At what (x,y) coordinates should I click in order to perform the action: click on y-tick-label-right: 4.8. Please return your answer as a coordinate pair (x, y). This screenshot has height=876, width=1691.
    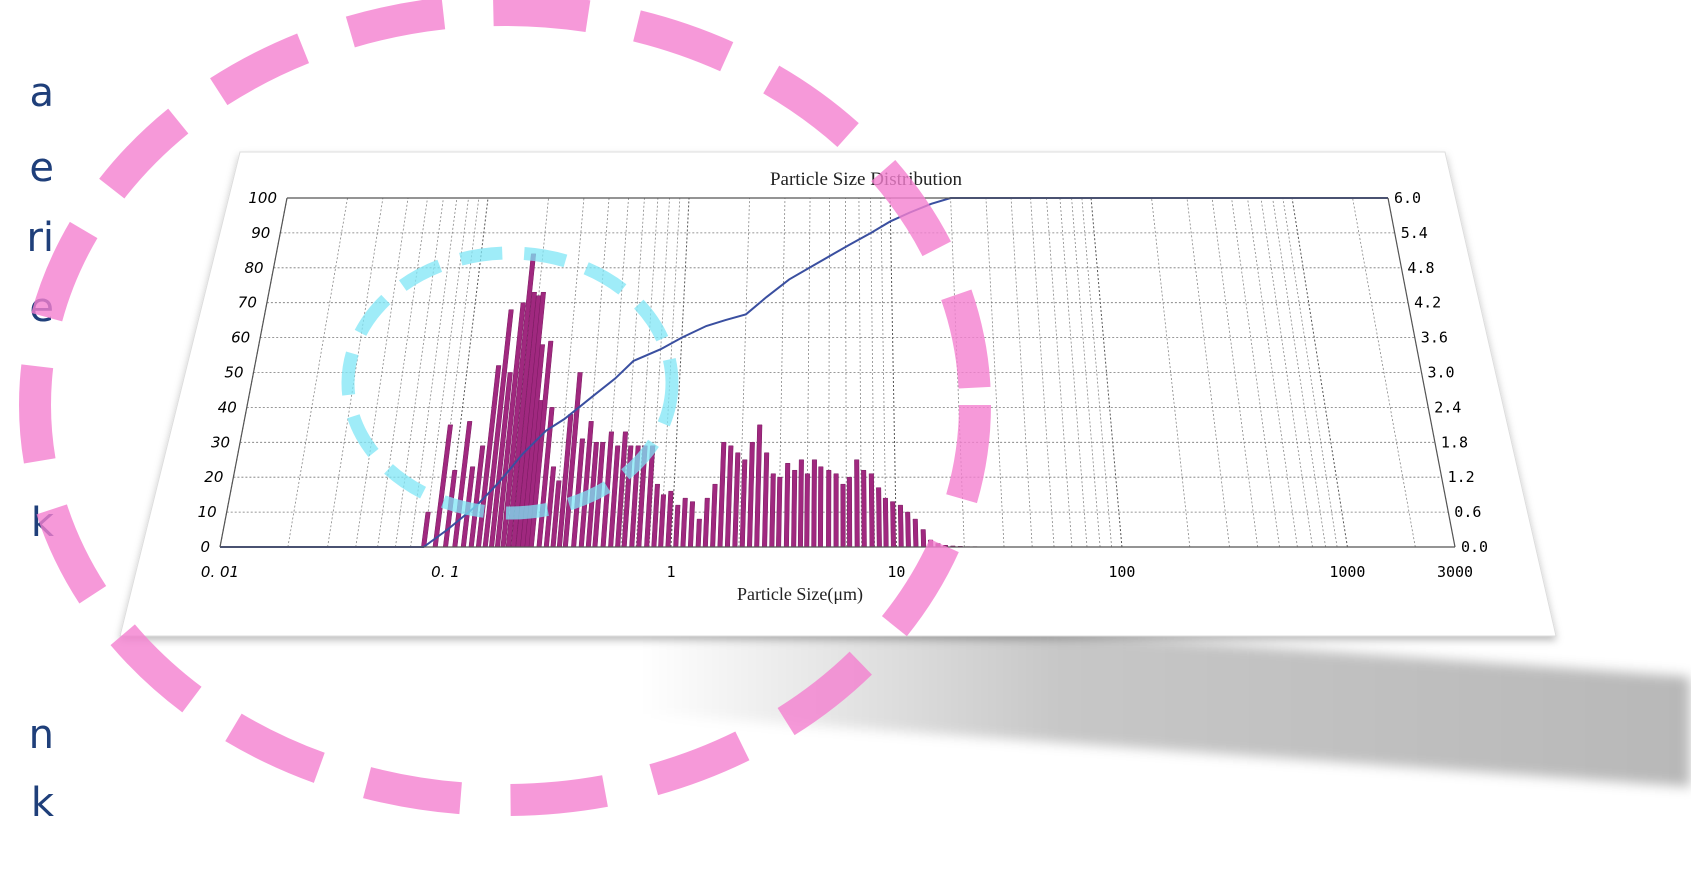
    Looking at the image, I should click on (1420, 268).